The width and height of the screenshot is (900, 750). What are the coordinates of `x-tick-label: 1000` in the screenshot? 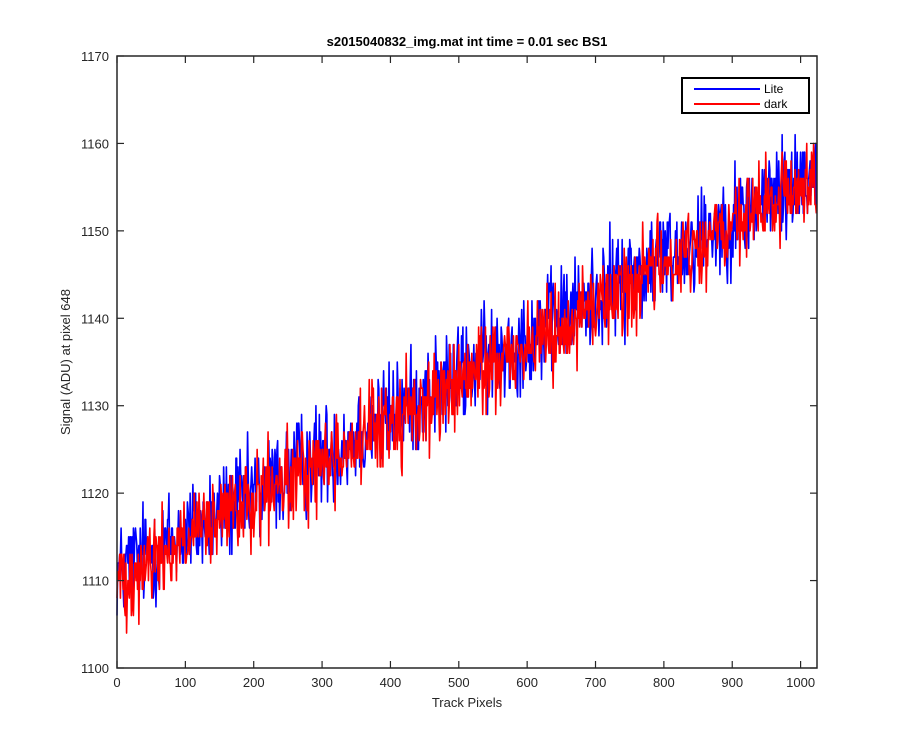 It's located at (800, 682).